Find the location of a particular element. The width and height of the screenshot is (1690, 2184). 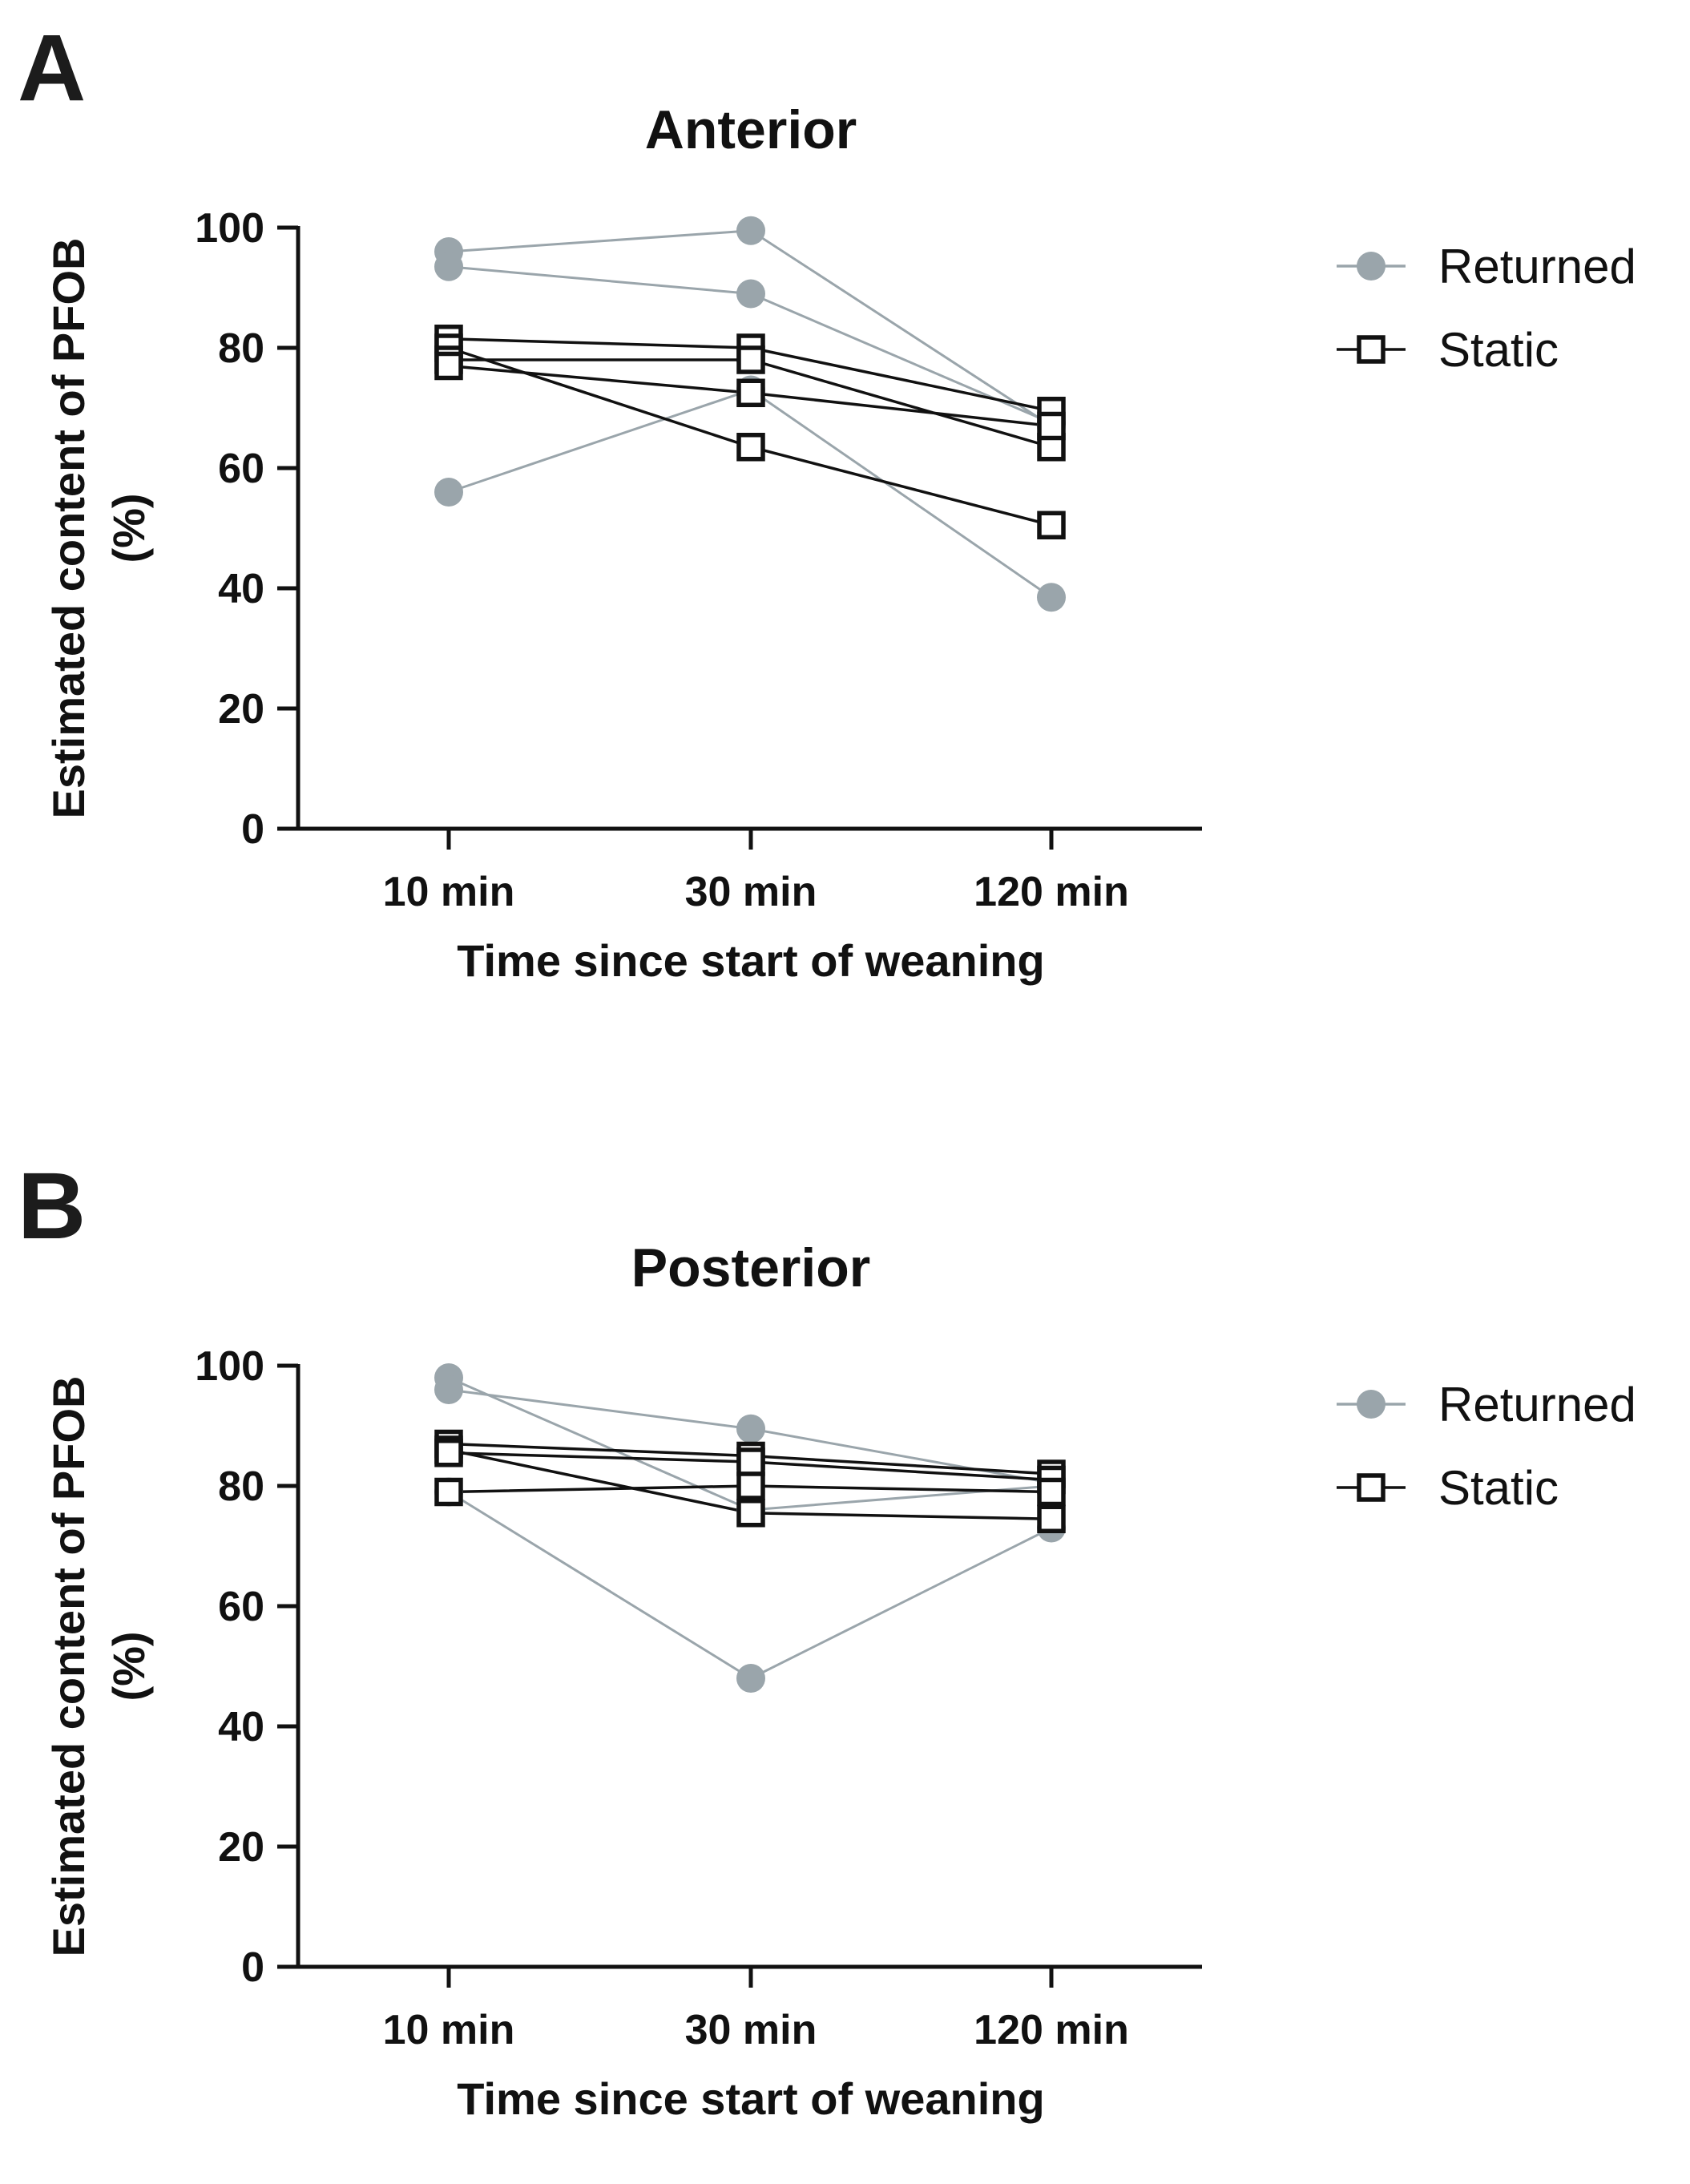

panel-letter: A is located at coordinates (52, 68).